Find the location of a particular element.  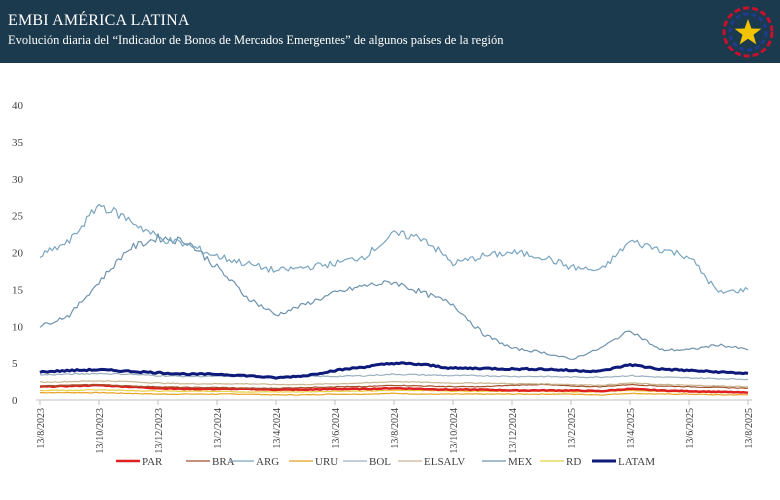

legend-label-bol: BOL is located at coordinates (380, 462).